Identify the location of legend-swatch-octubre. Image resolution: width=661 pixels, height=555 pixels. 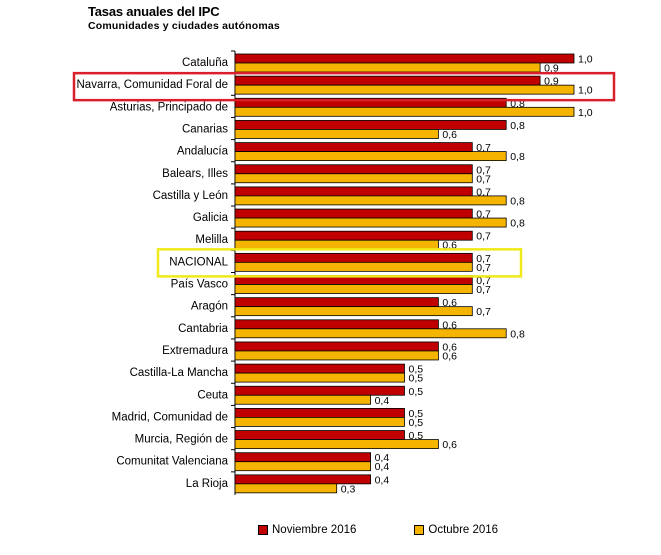
(419, 530).